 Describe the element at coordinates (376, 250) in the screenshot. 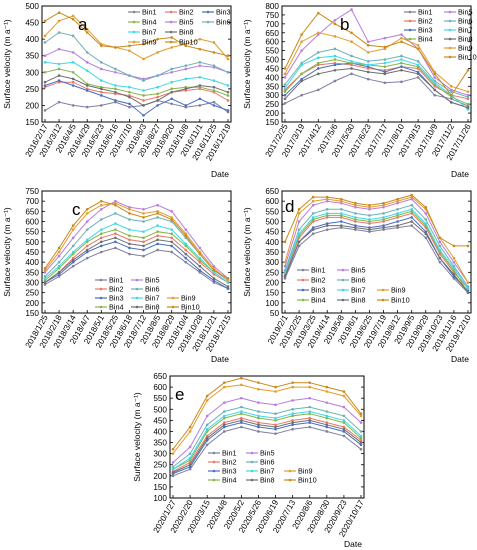

I see `series-line-bin2` at that location.